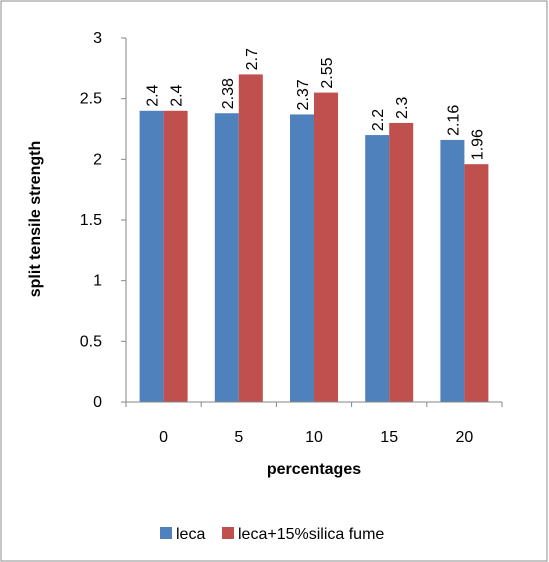 The image size is (549, 562). I want to click on data-label-1-2: 2.55, so click(327, 72).